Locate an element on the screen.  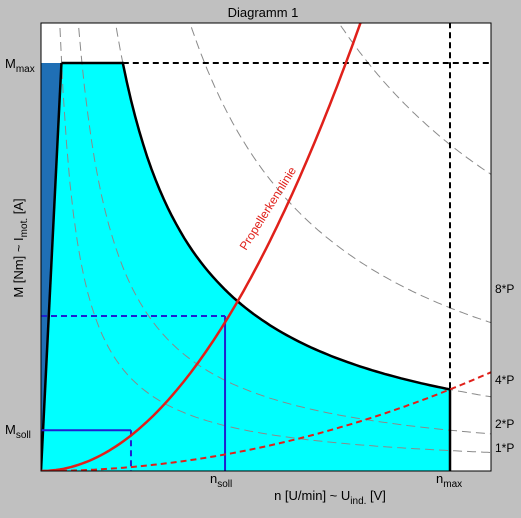
reverse-boundary is located at coordinates (52, 266).